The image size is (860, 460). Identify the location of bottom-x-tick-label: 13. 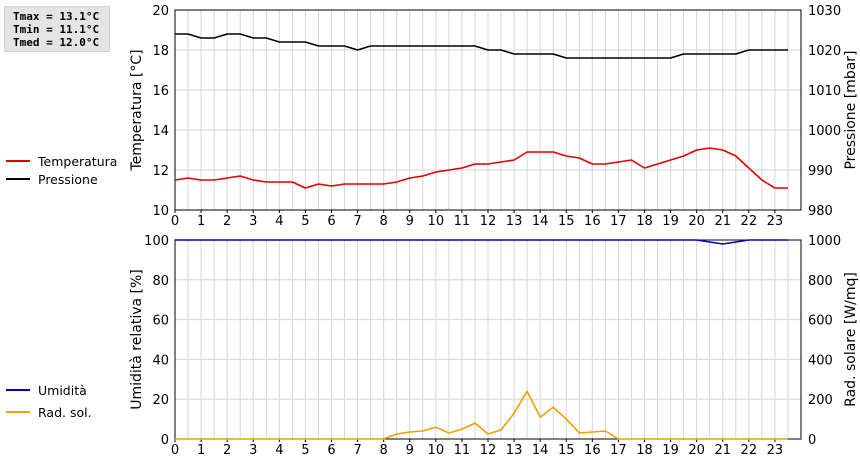
(514, 450).